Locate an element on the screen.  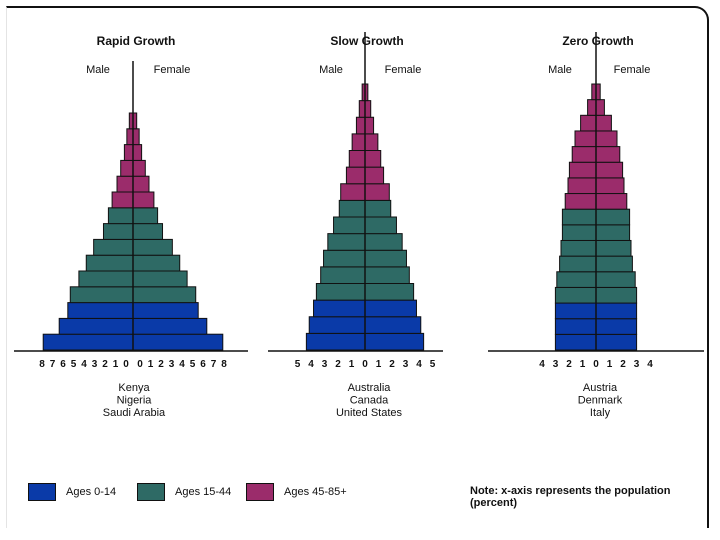
country-label: United States is located at coordinates (369, 413).